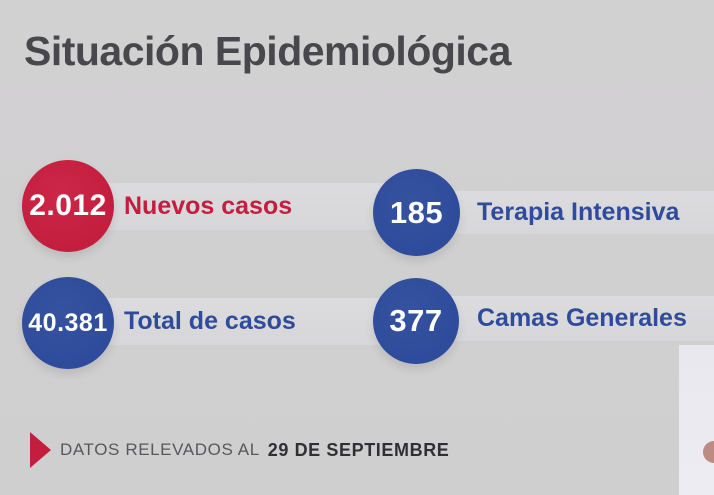 The width and height of the screenshot is (714, 495). I want to click on stat-ribbon-total-de-casos: Total de casos, so click(235, 321).